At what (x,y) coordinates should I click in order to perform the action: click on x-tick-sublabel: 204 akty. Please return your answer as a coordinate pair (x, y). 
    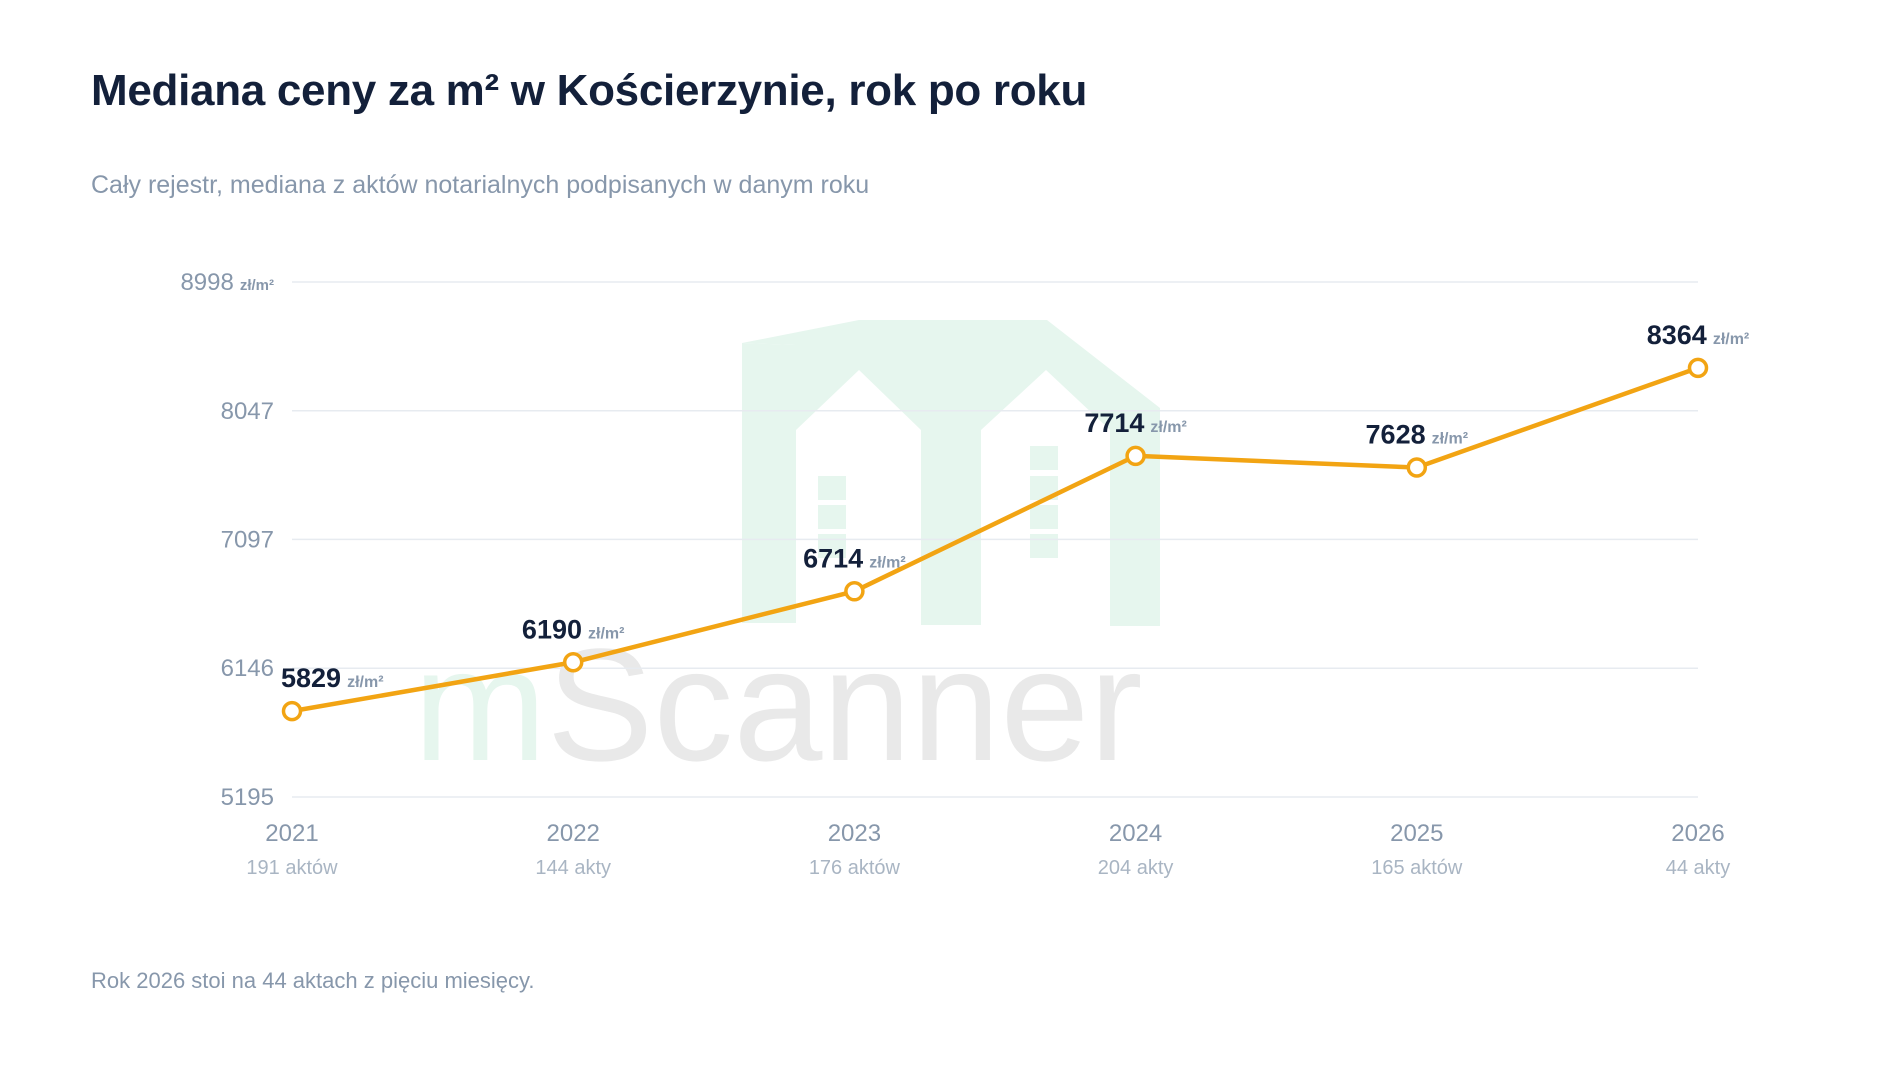
    Looking at the image, I should click on (1136, 868).